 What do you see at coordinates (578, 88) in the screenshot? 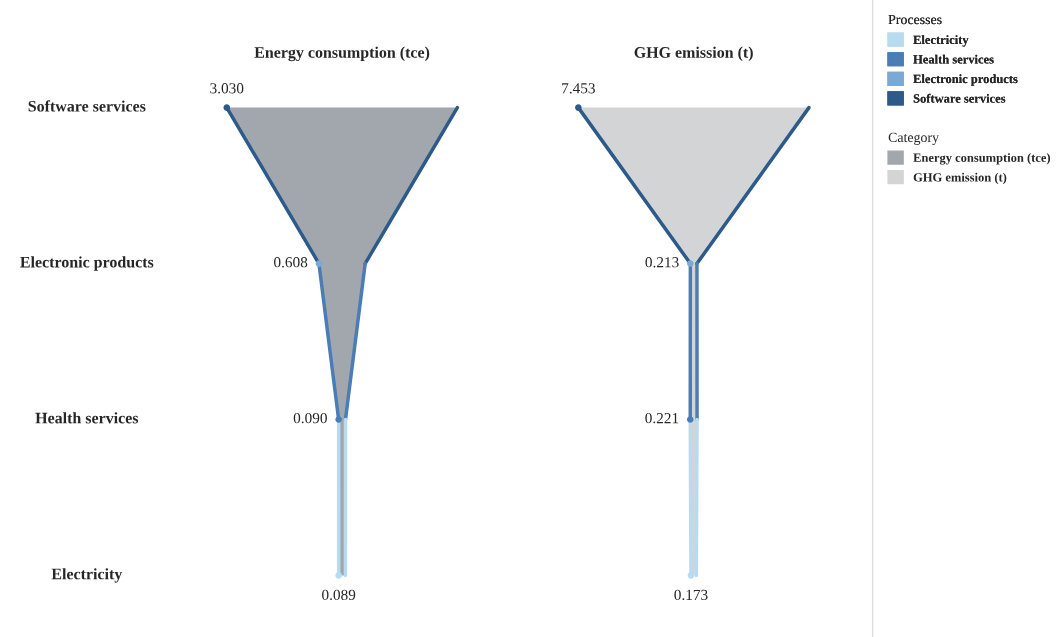
I see `data-label: 7.453` at bounding box center [578, 88].